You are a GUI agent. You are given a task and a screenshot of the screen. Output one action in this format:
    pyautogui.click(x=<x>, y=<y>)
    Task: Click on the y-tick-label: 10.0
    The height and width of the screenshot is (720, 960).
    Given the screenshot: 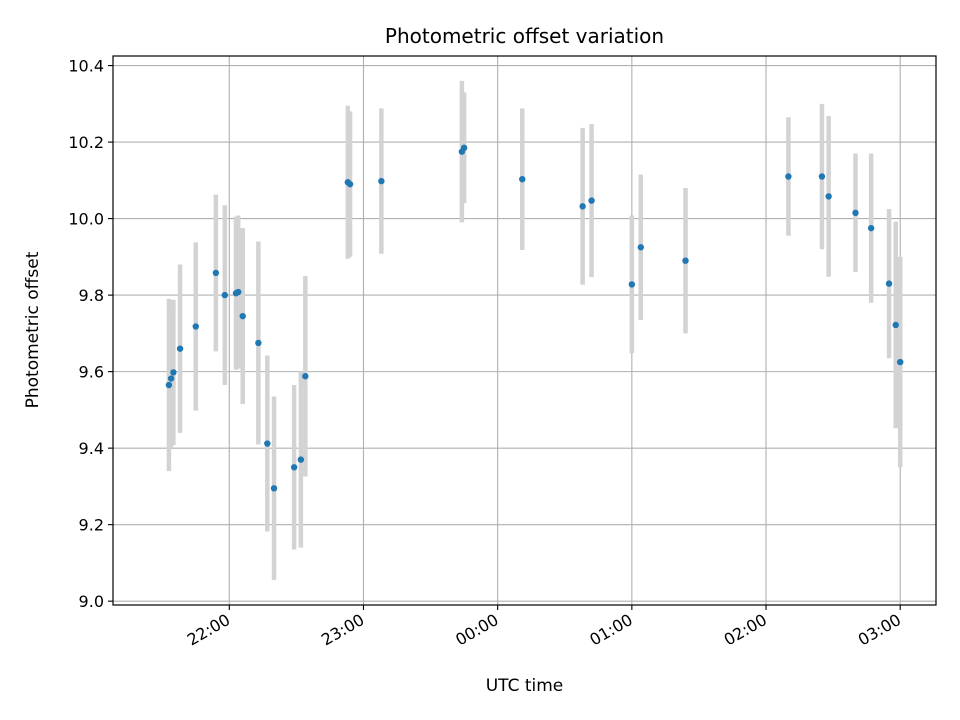 What is the action you would take?
    pyautogui.click(x=86, y=219)
    